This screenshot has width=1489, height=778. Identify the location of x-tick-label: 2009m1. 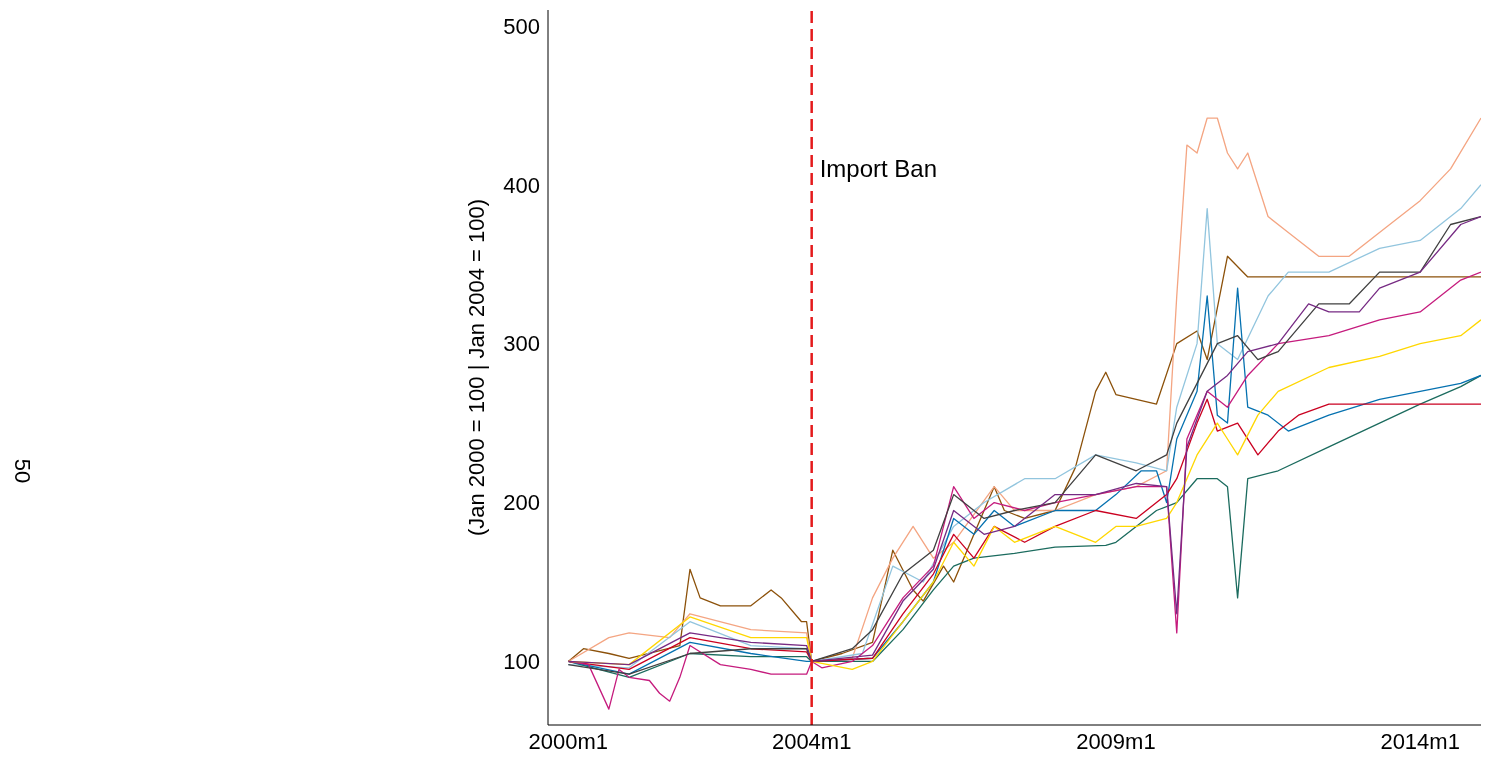
(1116, 741).